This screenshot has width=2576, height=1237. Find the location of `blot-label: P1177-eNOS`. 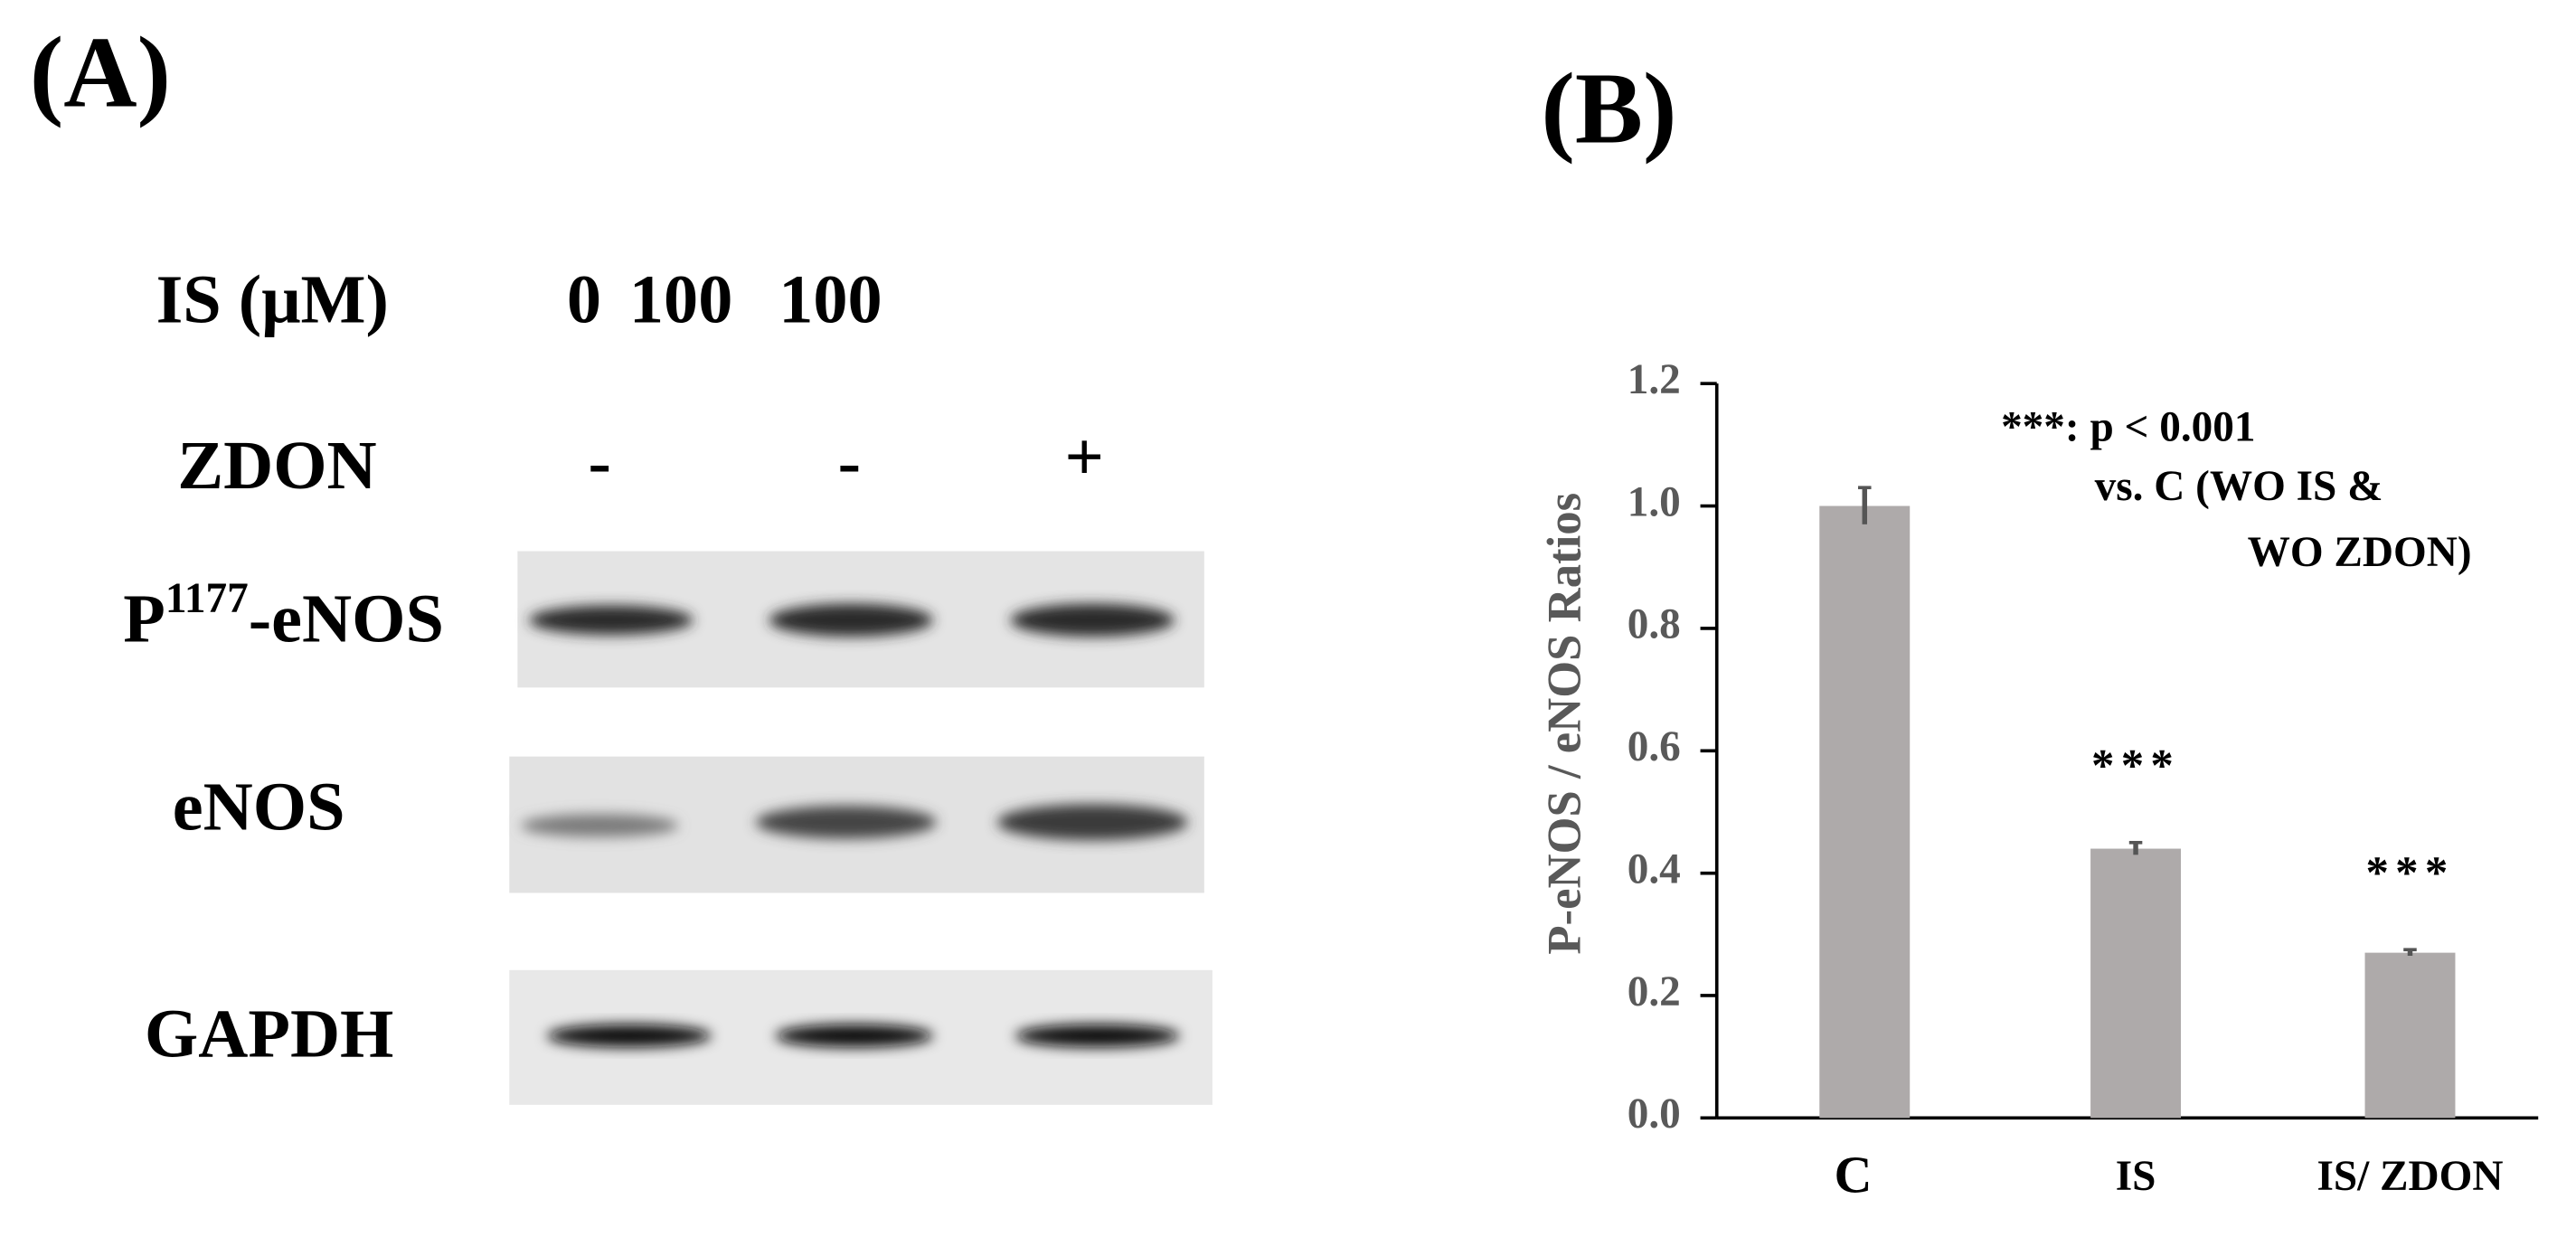

blot-label: P1177-eNOS is located at coordinates (283, 616).